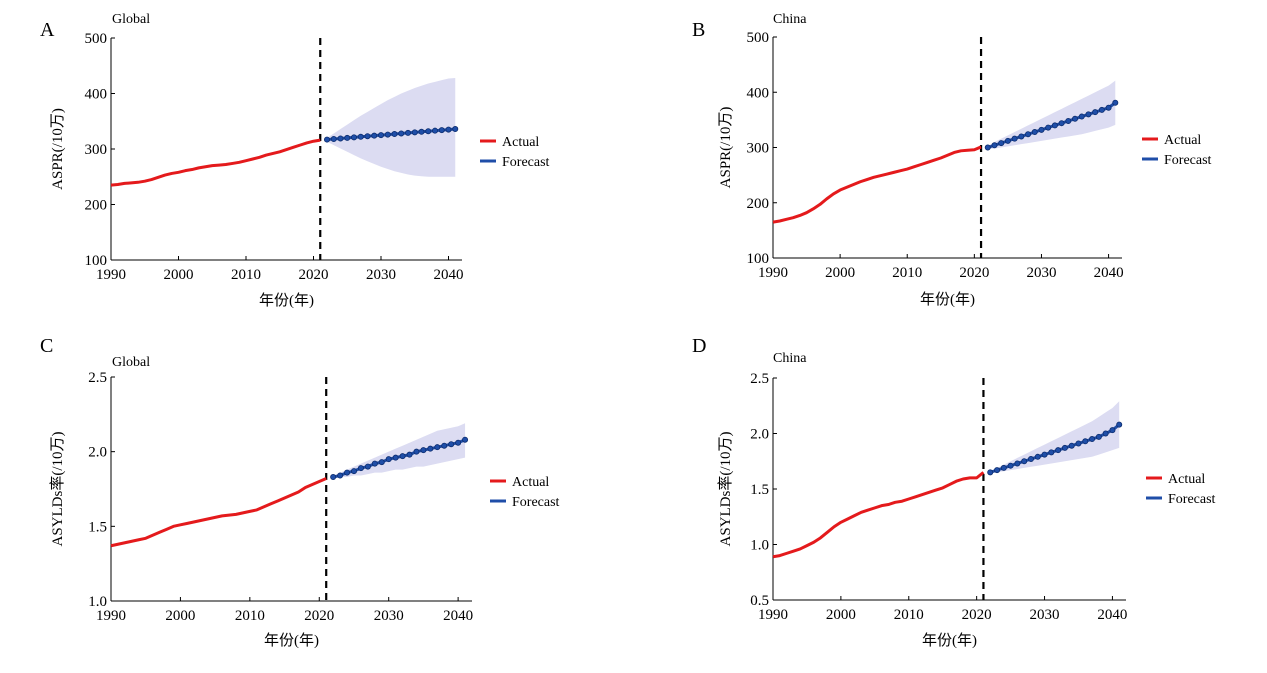 This screenshot has height=673, width=1267. Describe the element at coordinates (97, 378) in the screenshot. I see `y-tick-label: 2.5` at that location.